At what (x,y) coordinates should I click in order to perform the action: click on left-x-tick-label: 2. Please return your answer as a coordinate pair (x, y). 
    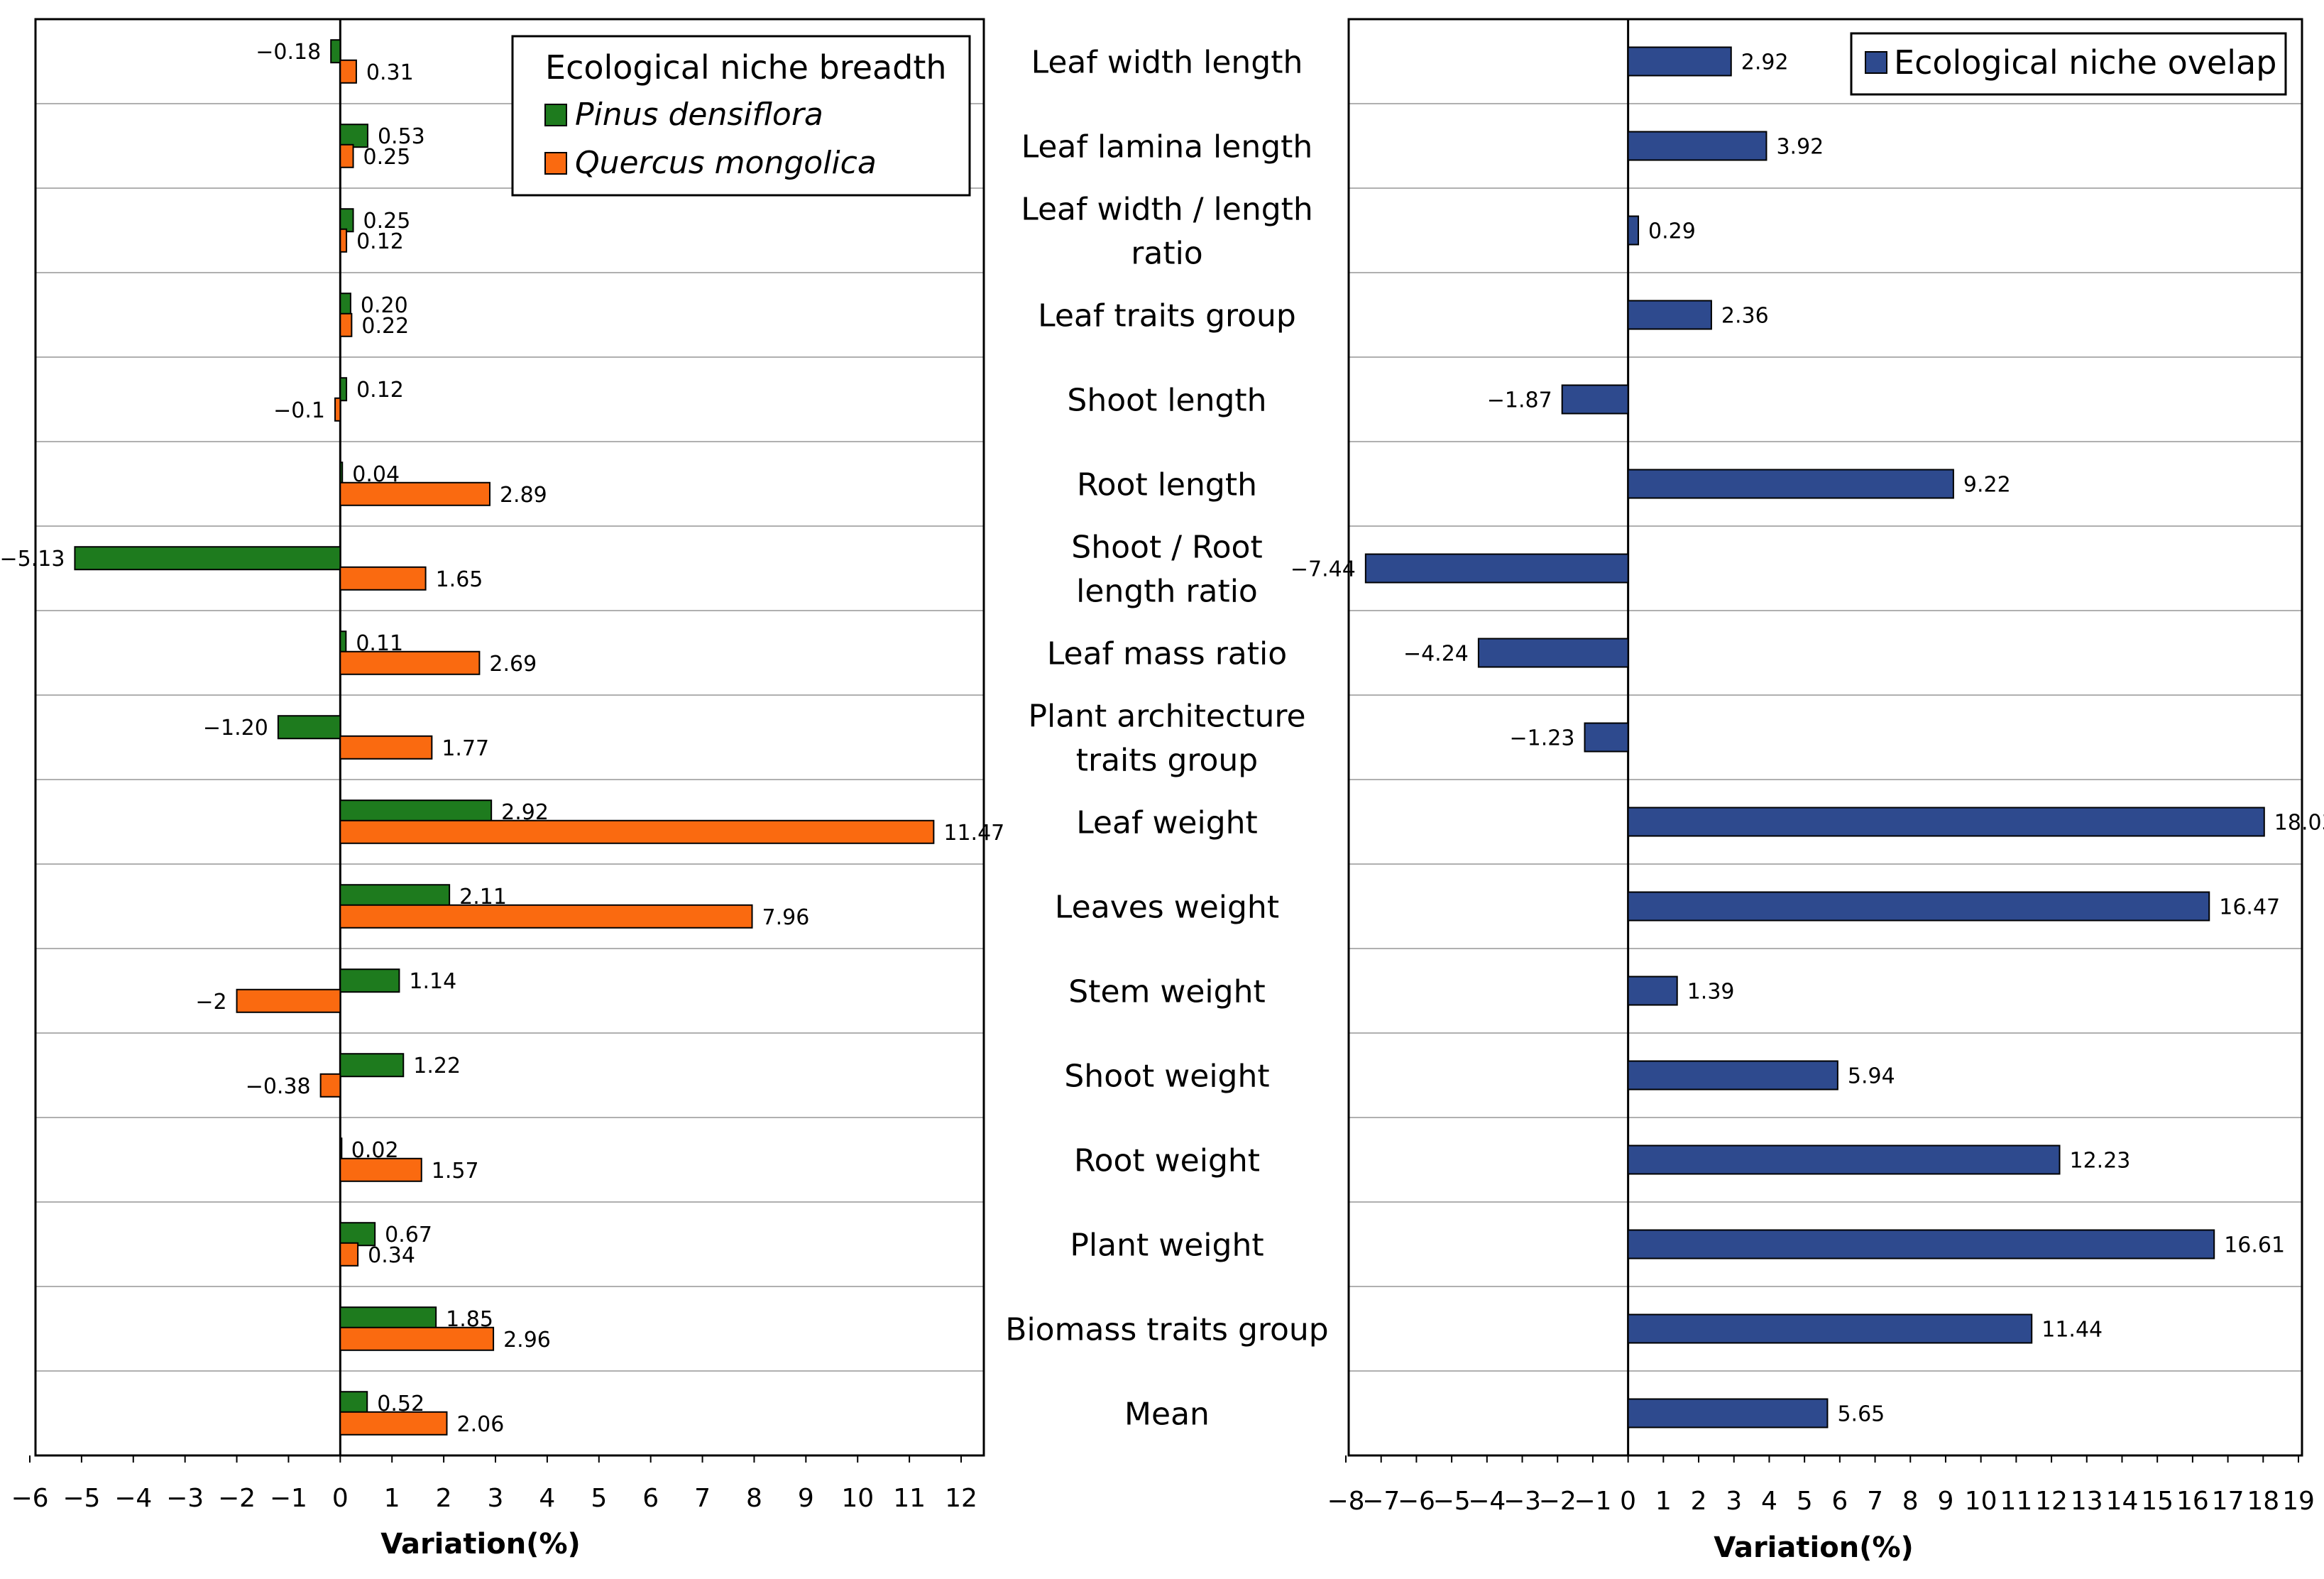
    Looking at the image, I should click on (444, 1498).